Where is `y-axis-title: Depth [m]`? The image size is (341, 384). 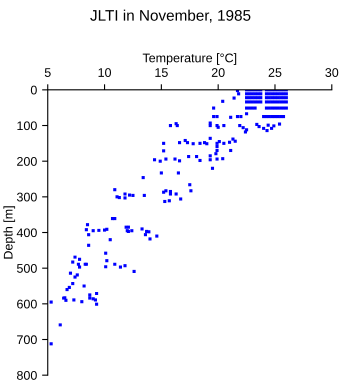 y-axis-title: Depth [m] is located at coordinates (9, 232).